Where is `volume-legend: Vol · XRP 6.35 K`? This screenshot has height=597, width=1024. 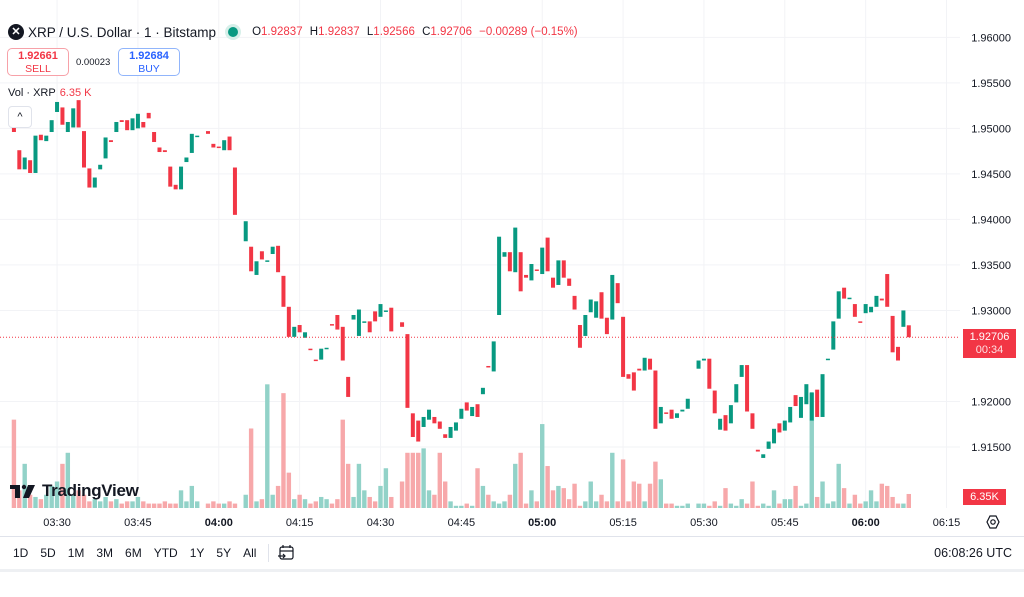 volume-legend: Vol · XRP 6.35 K is located at coordinates (50, 93).